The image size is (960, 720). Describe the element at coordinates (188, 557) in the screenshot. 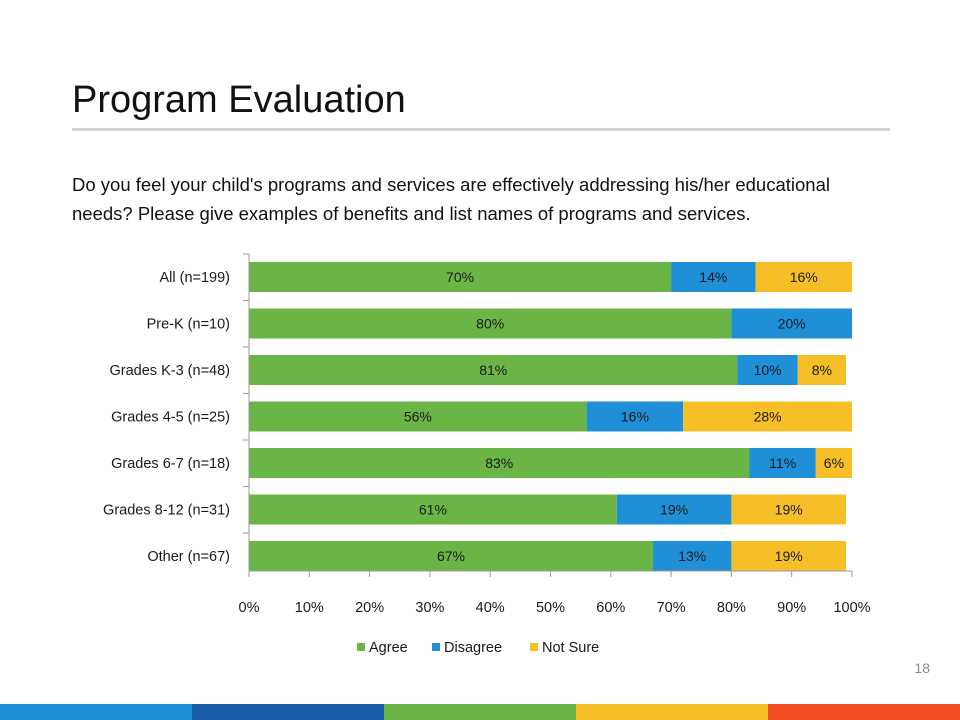

I see `category-label: Other (n=67)` at that location.